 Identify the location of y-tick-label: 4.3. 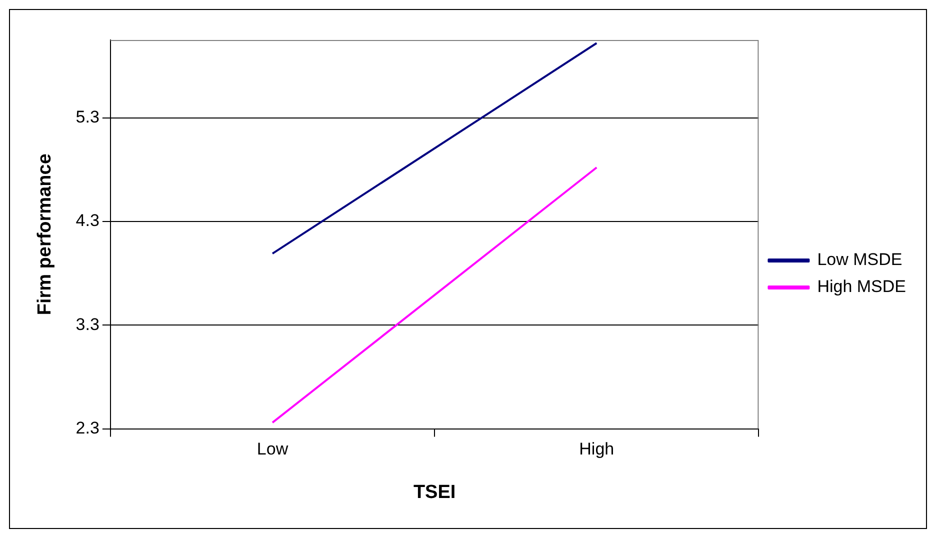
(88, 220).